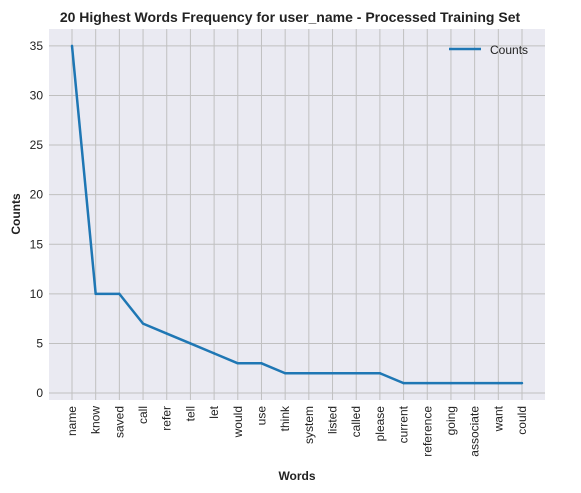 This screenshot has height=493, width=581. What do you see at coordinates (285, 418) in the screenshot?
I see `x-tick-label: think` at bounding box center [285, 418].